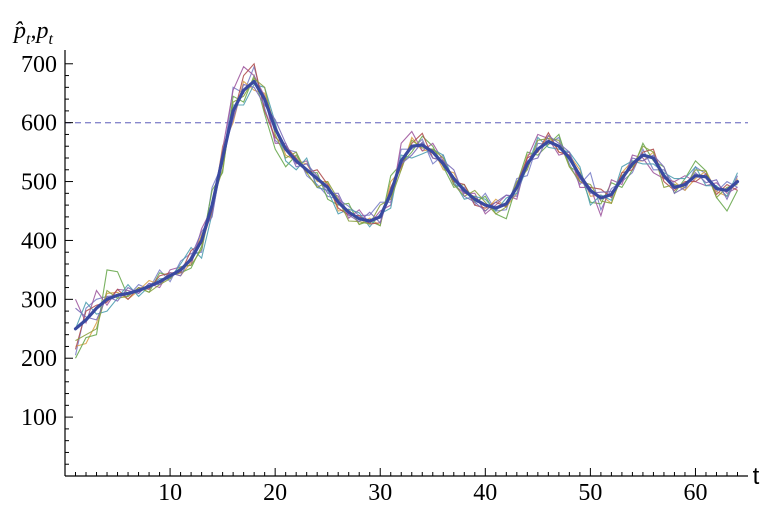  I want to click on y-title-p: p, so click(41, 31).